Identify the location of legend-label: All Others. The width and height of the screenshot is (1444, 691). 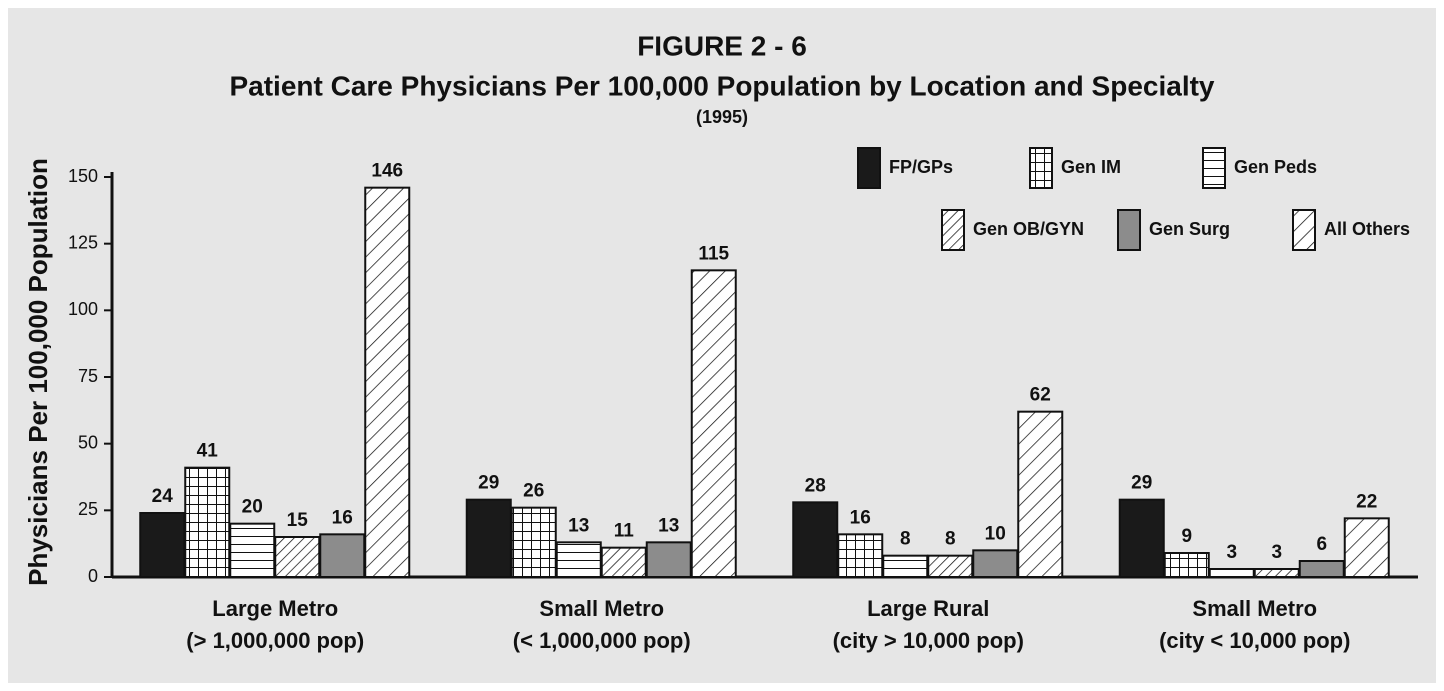
(1367, 229).